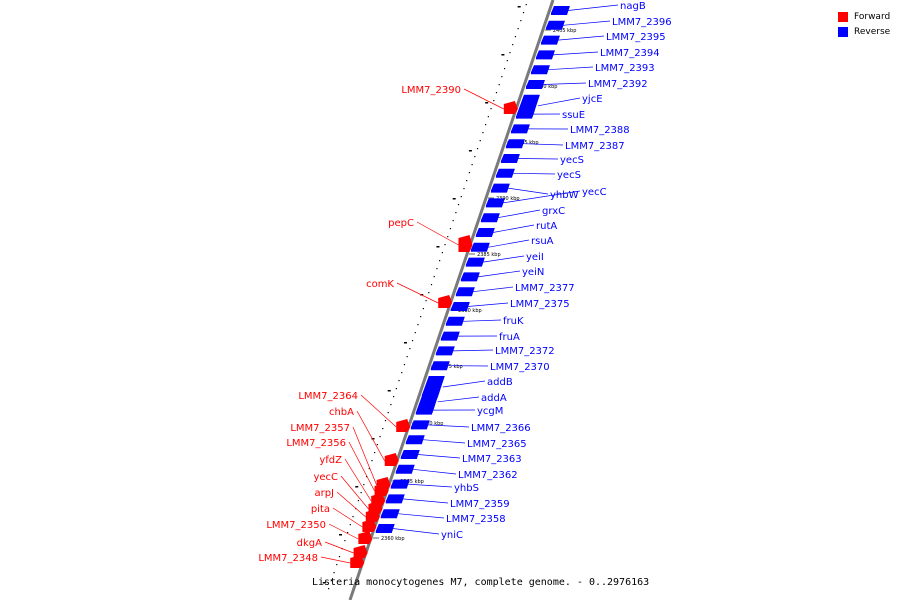  Describe the element at coordinates (520, 367) in the screenshot. I see `reverse-gene-label: LMM7_2370` at that location.